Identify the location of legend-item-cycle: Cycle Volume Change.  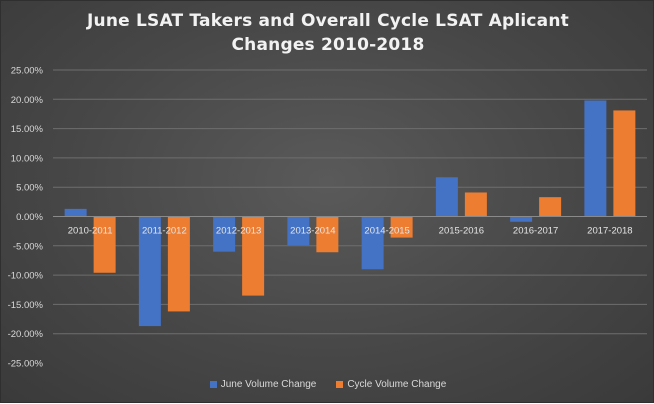
(391, 384).